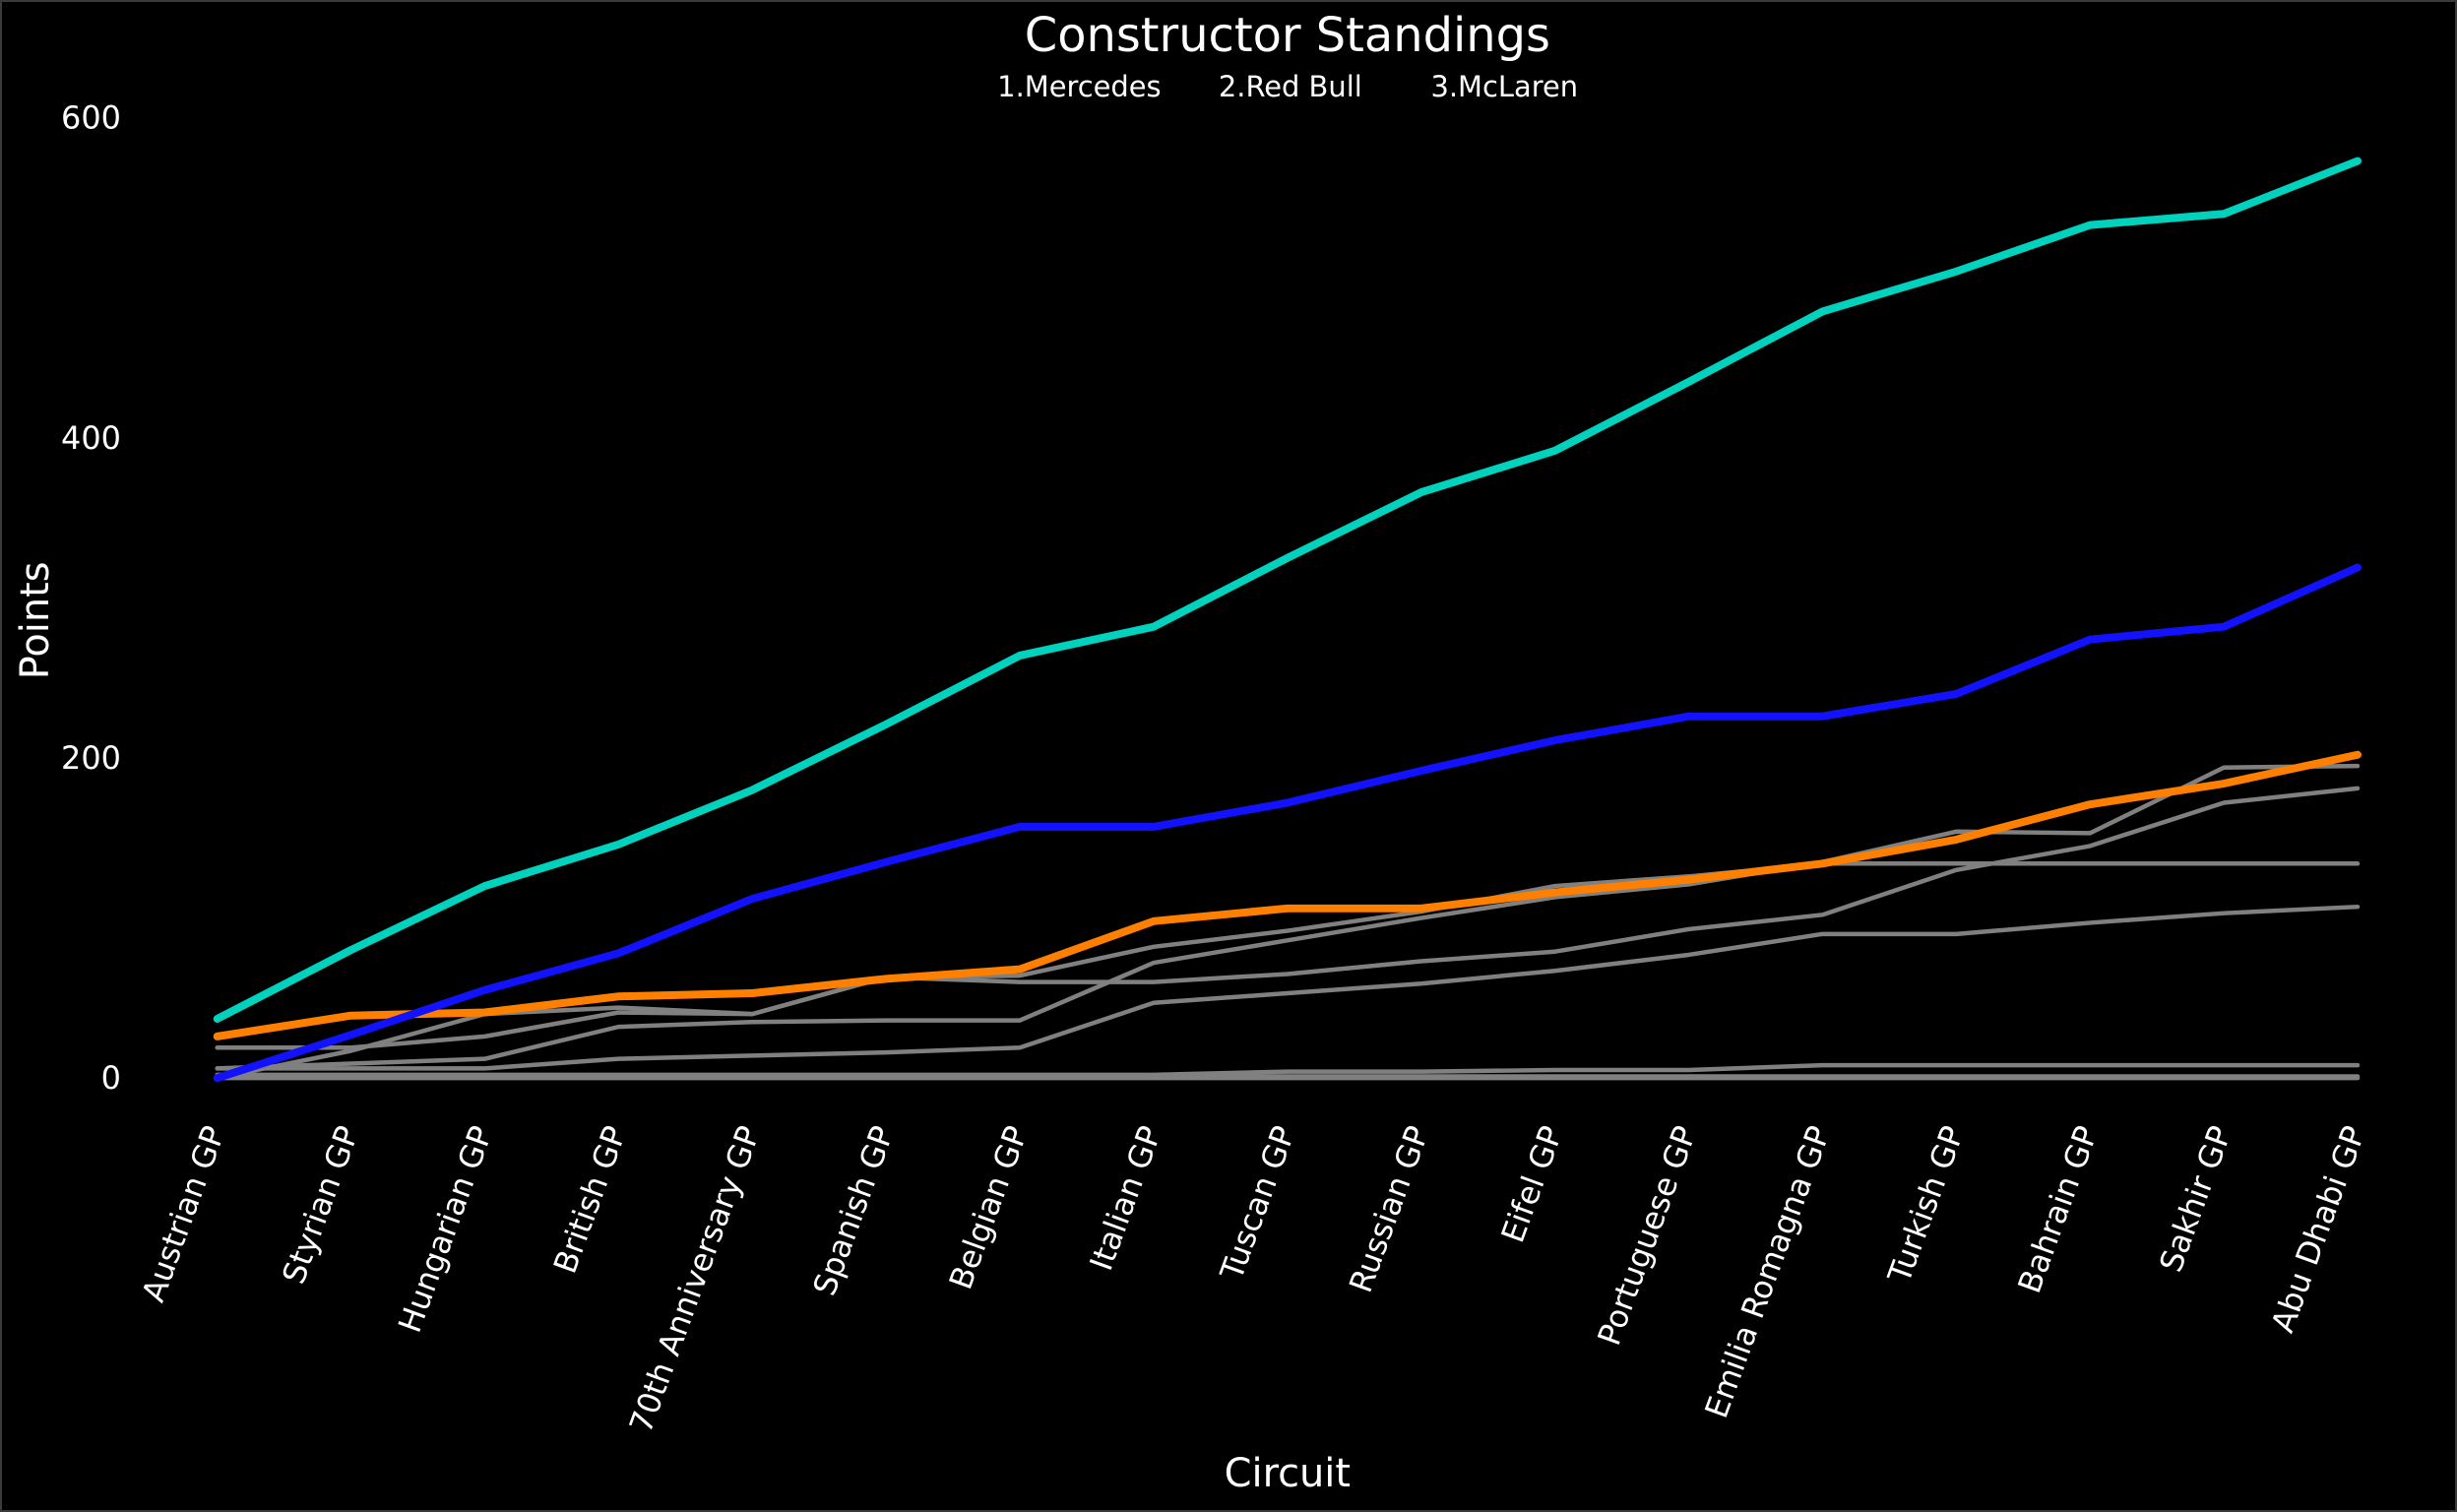 The image size is (2457, 1512). Describe the element at coordinates (1290, 86) in the screenshot. I see `subtitle-second: 2.Red Bull` at that location.